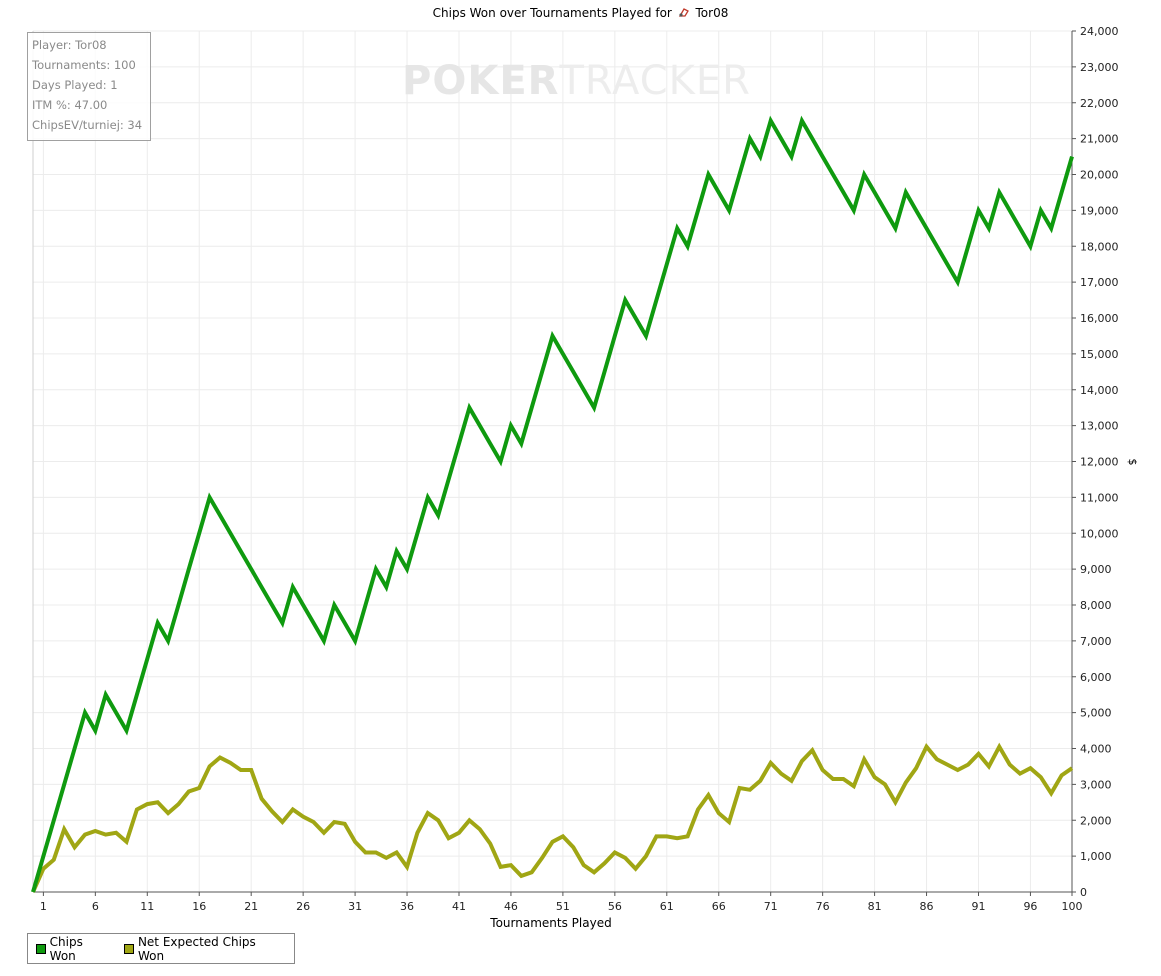 This screenshot has height=976, width=1161. I want to click on y-tick-label: 21,000, so click(1099, 139).